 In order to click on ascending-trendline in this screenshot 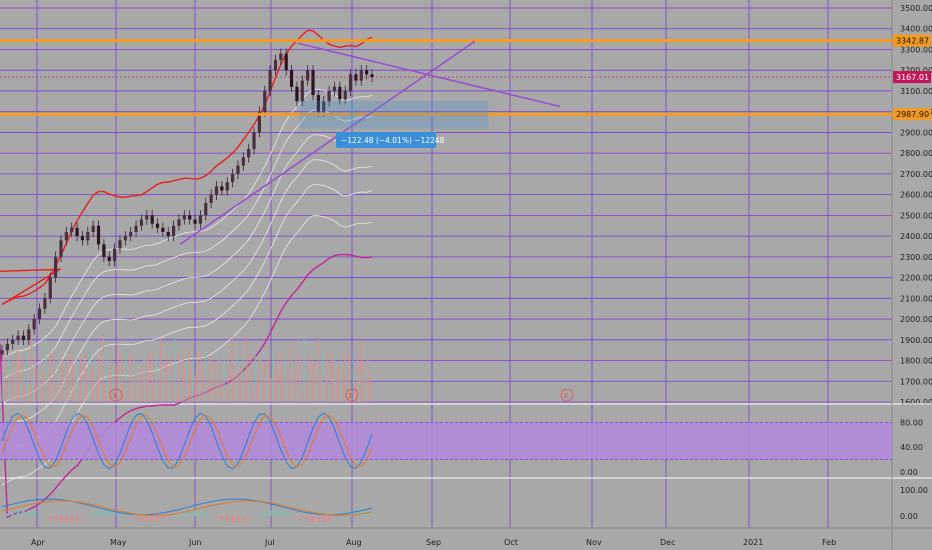, I will do `click(327, 143)`.